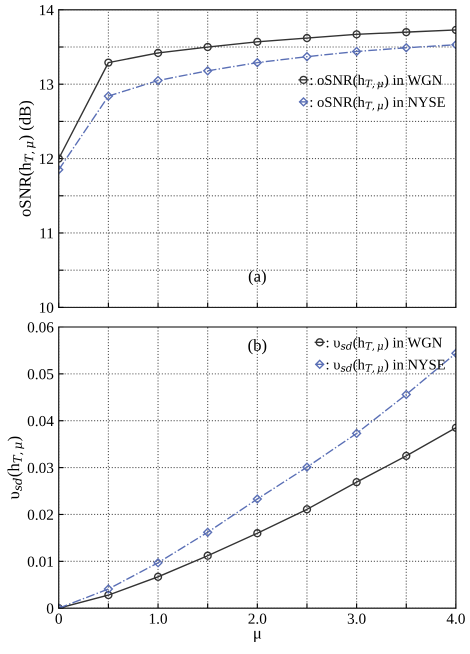 Image resolution: width=470 pixels, height=654 pixels. What do you see at coordinates (46, 233) in the screenshot?
I see `y-tick-label: 11` at bounding box center [46, 233].